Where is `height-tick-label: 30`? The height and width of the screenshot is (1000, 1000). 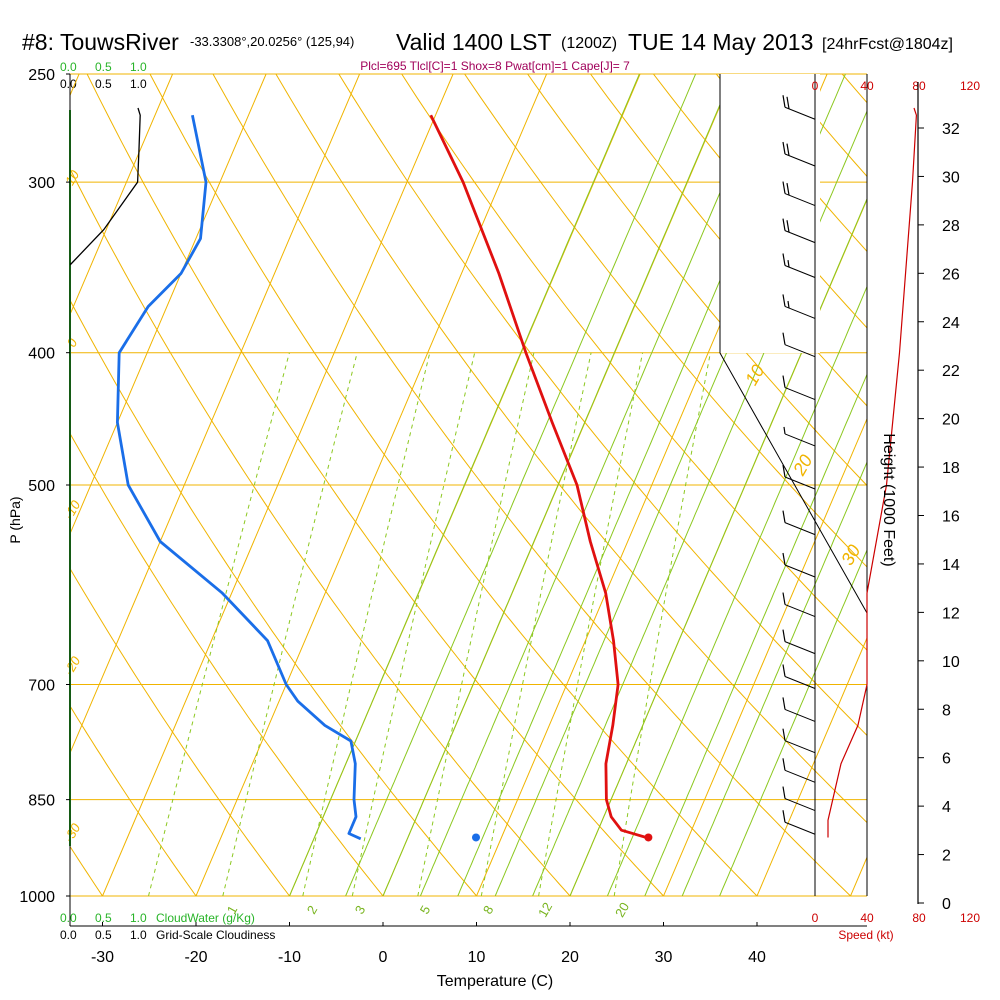
height-tick-label: 30 is located at coordinates (951, 177).